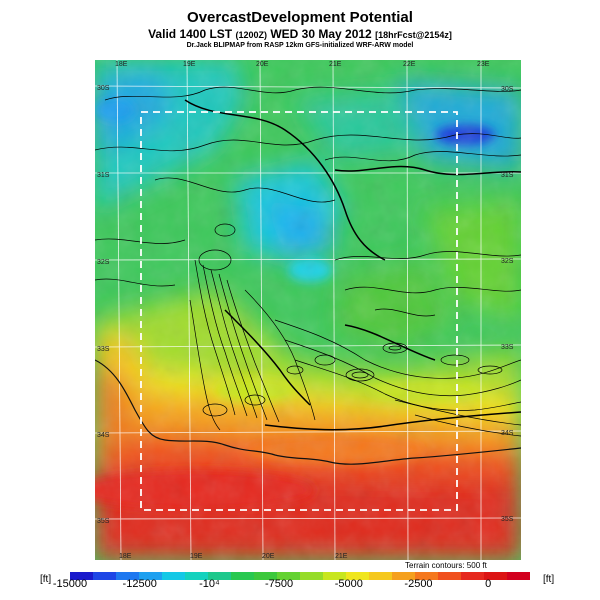 Image resolution: width=600 pixels, height=600 pixels. Describe the element at coordinates (446, 565) in the screenshot. I see `terrain-contour-note: Terrain contours: 500 ft` at that location.